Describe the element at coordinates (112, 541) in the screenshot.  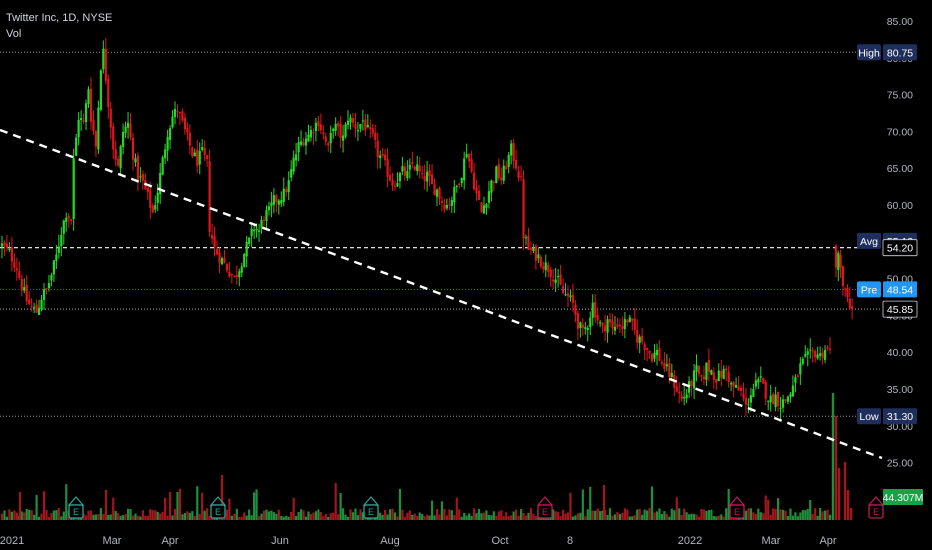
I see `time-tick-label: Mar` at that location.